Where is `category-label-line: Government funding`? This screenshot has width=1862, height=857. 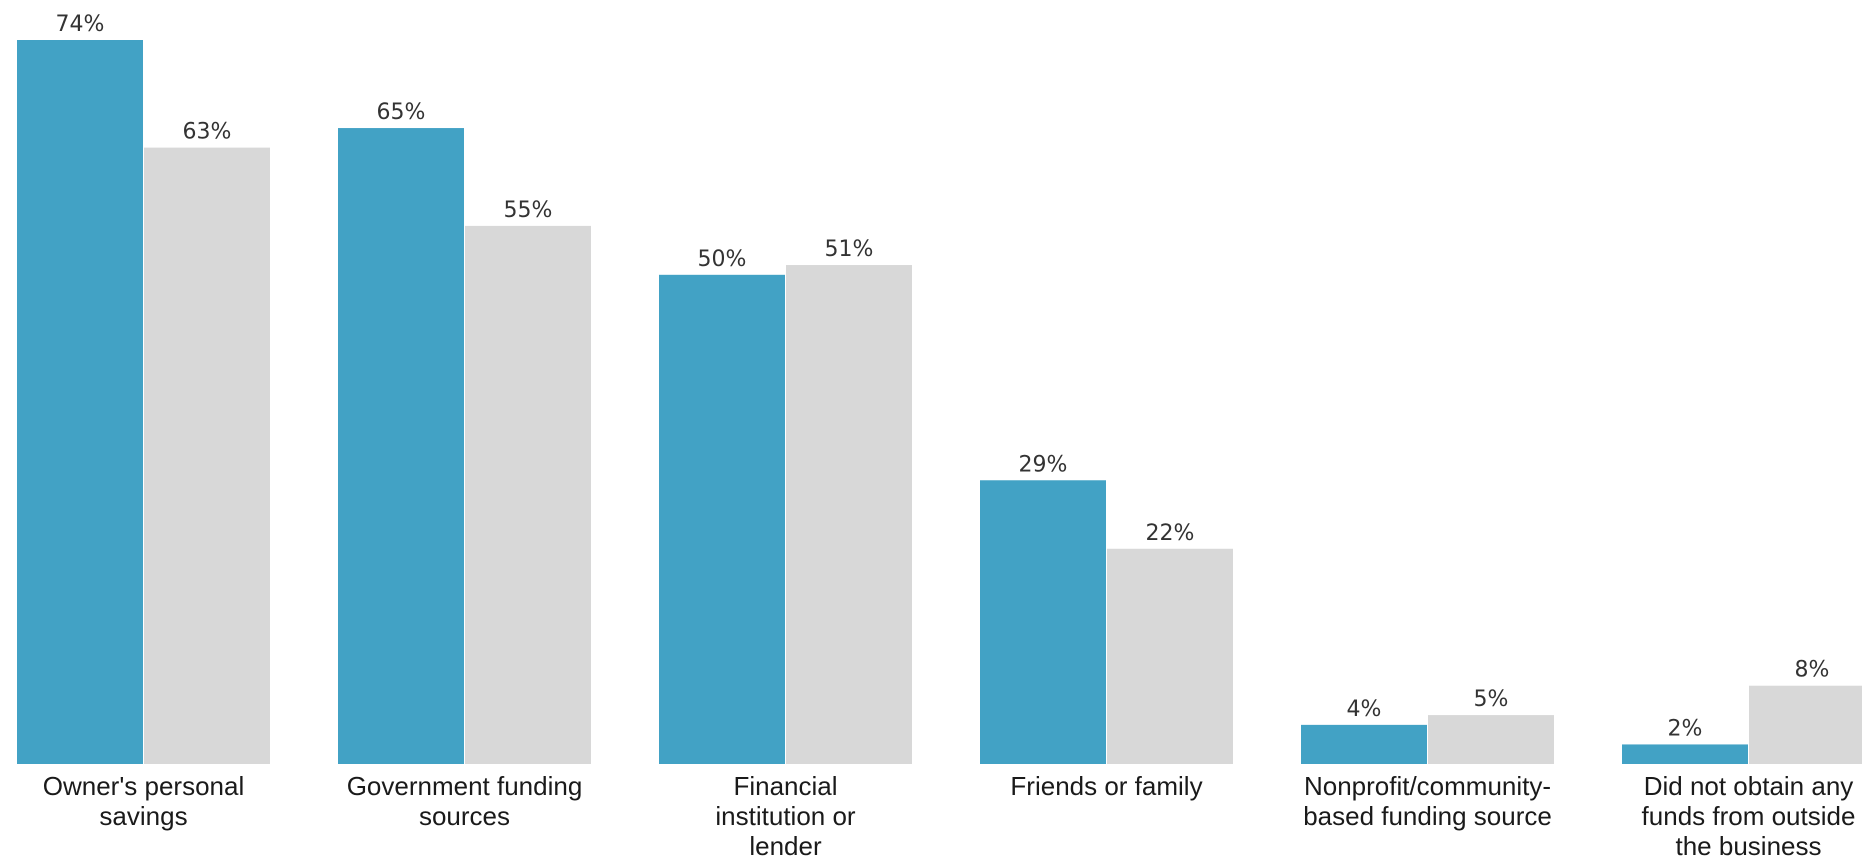 category-label-line: Government funding is located at coordinates (465, 786).